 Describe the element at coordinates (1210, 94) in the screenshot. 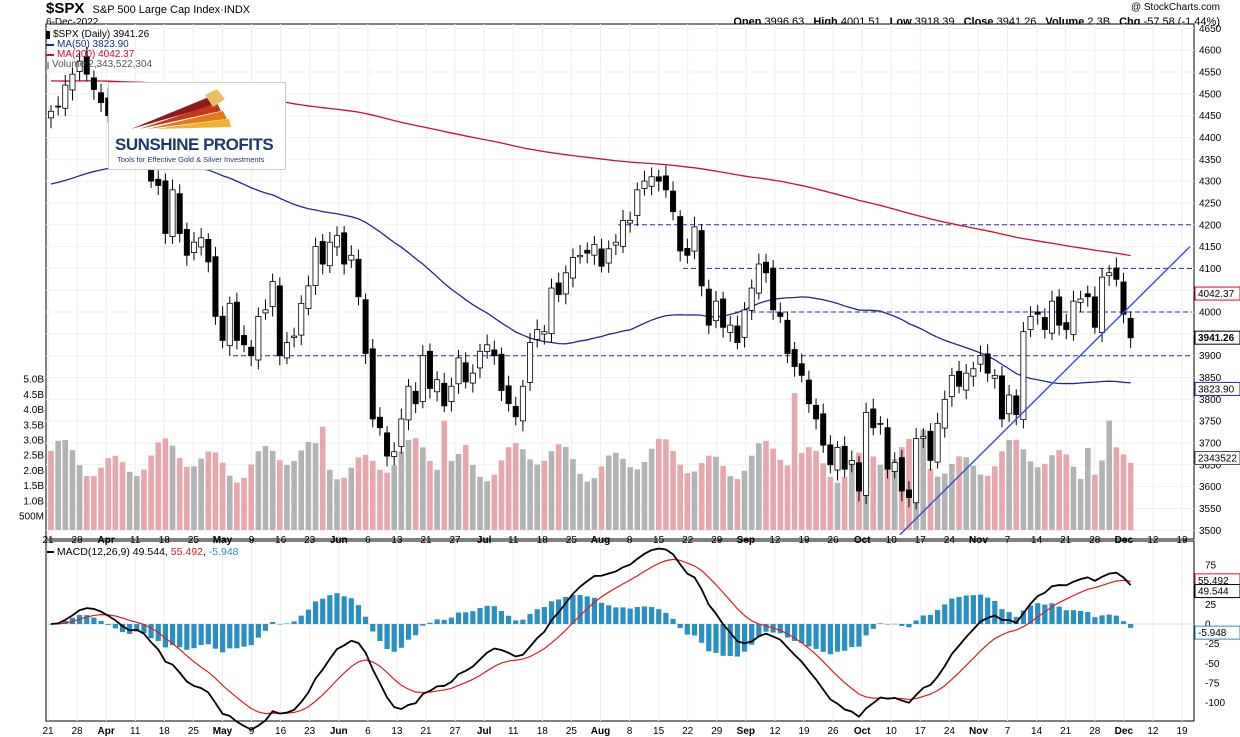

I see `y-tick-label: 4500` at that location.